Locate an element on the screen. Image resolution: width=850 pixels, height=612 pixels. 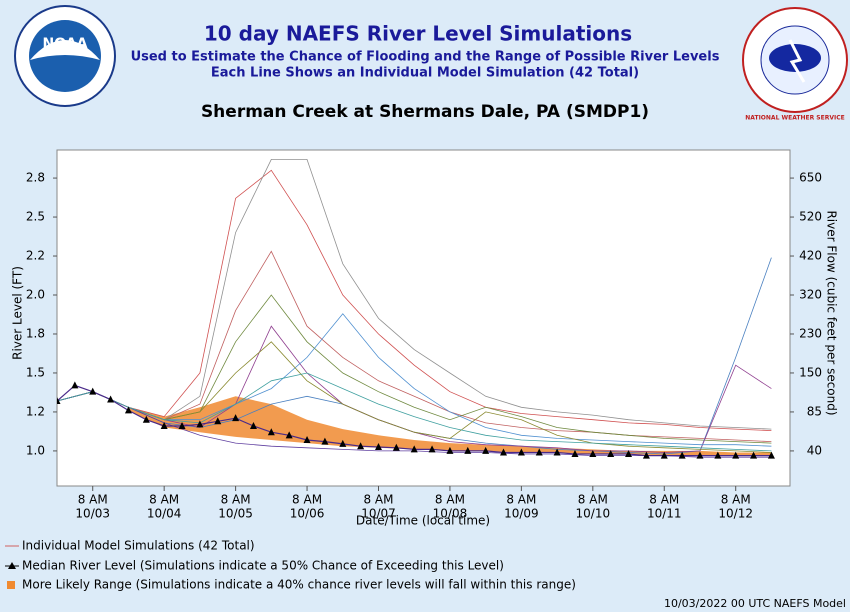
y2-tick-label: 420 is located at coordinates (810, 256).